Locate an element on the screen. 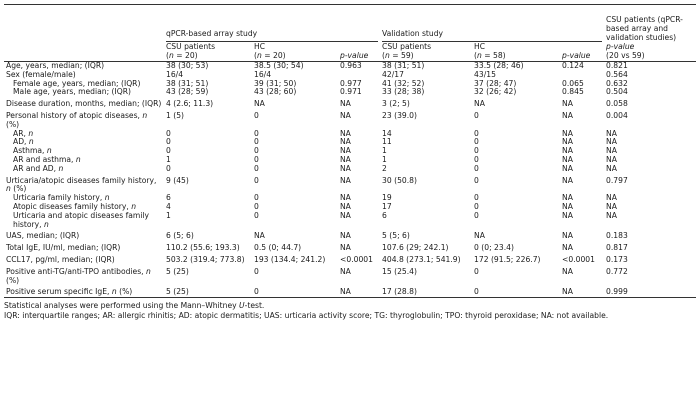 The image size is (700, 407). cell-c3: 0.977 is located at coordinates (351, 83).